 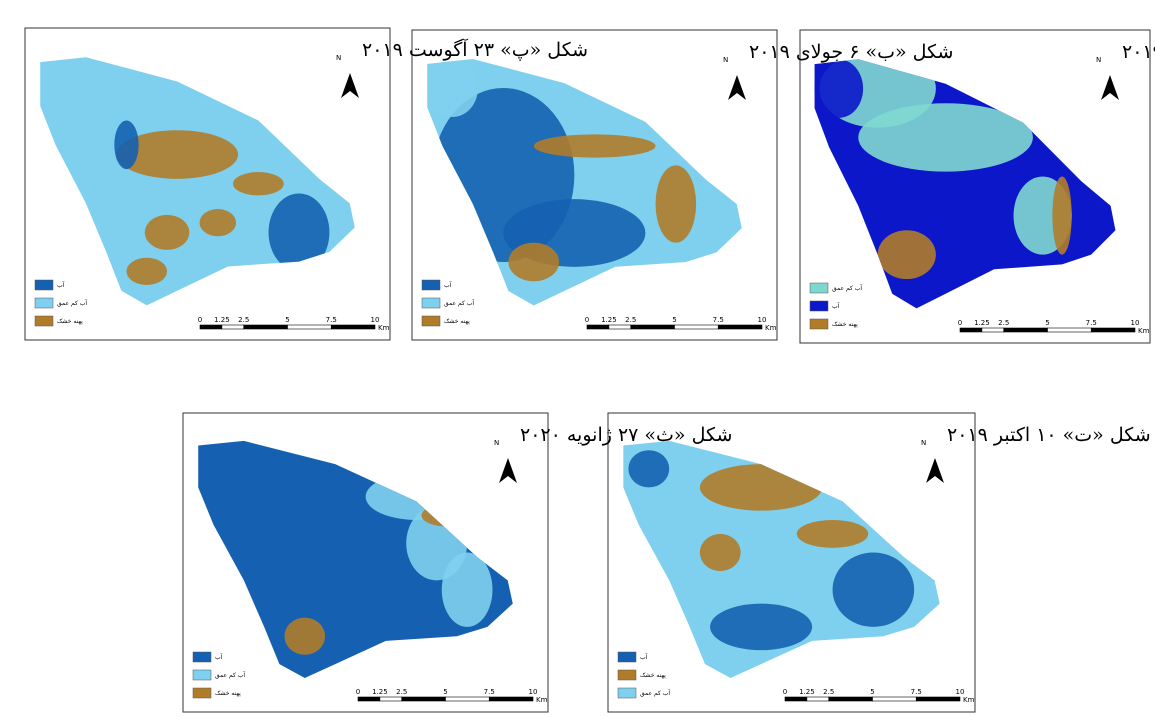 What do you see at coordinates (1138, 52) in the screenshot?
I see `panel-title: شکل «الف» ۱ می ۲۰۱۹` at bounding box center [1138, 52].